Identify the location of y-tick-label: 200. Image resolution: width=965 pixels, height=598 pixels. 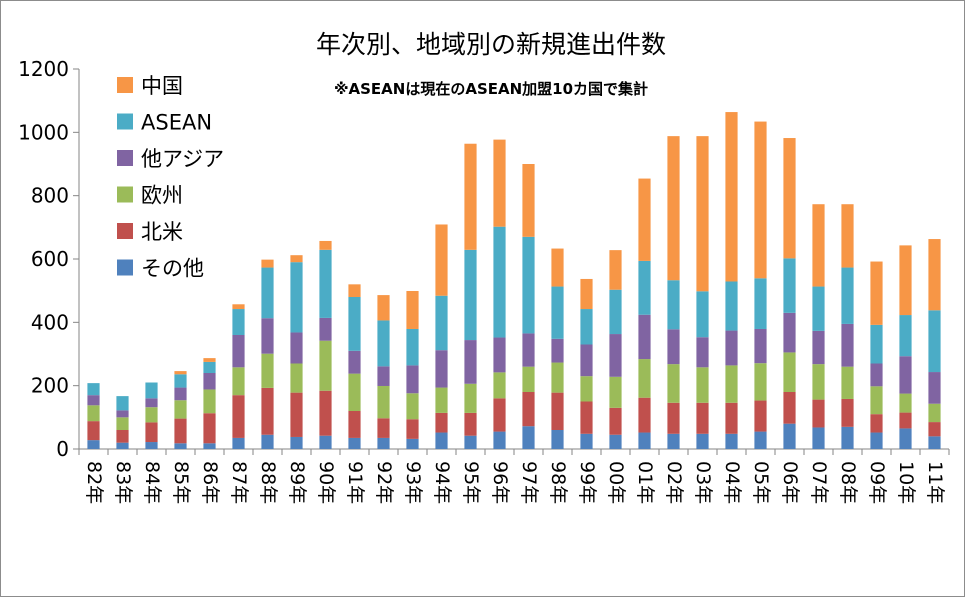
(50, 386).